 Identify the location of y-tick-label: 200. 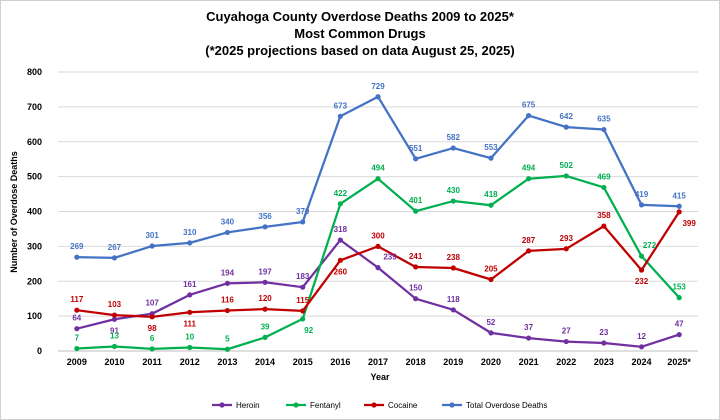
(34, 281).